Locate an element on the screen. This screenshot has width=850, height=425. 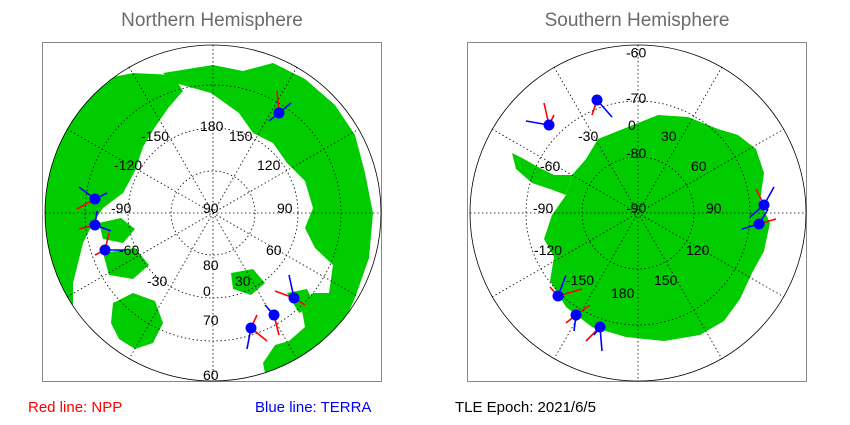
north-lon-minus60: -60 is located at coordinates (129, 250).